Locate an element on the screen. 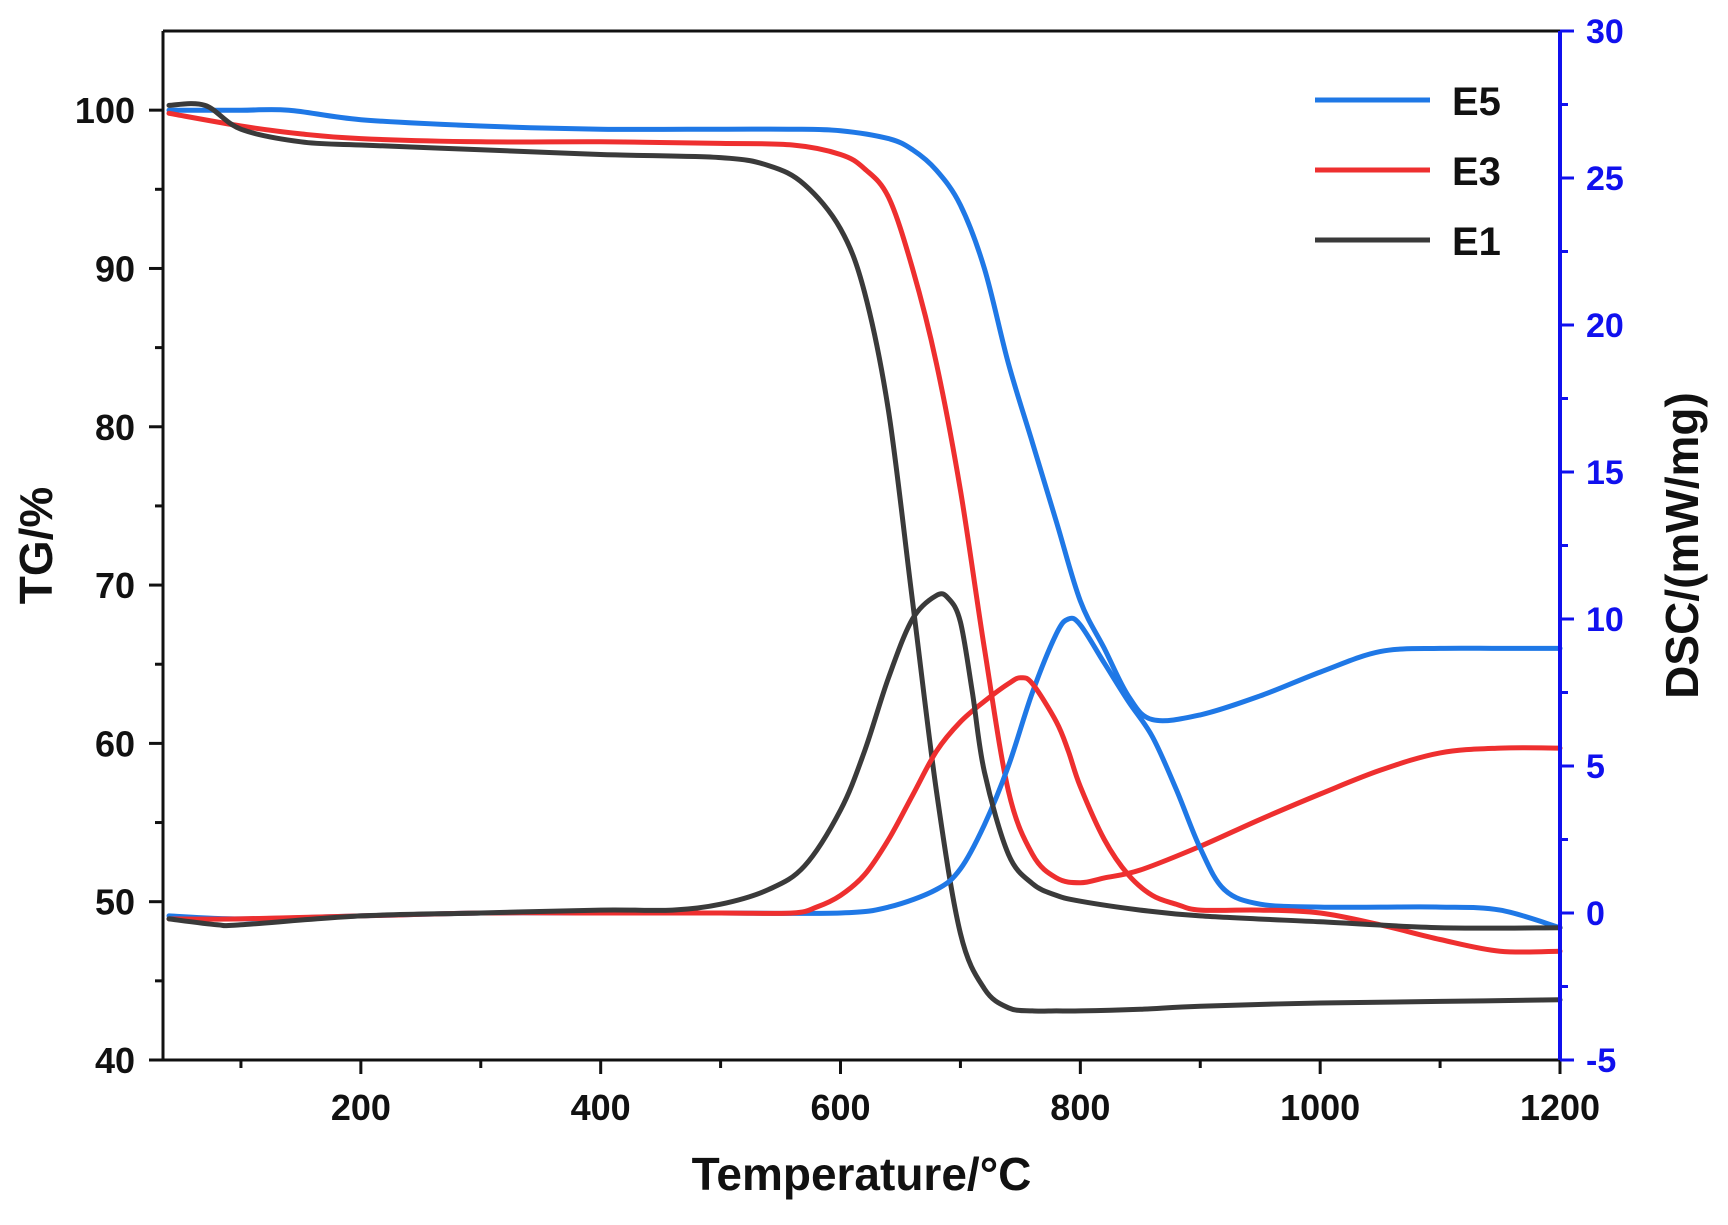 Image resolution: width=1728 pixels, height=1225 pixels. legend-label-e5: E5 is located at coordinates (1476, 102).